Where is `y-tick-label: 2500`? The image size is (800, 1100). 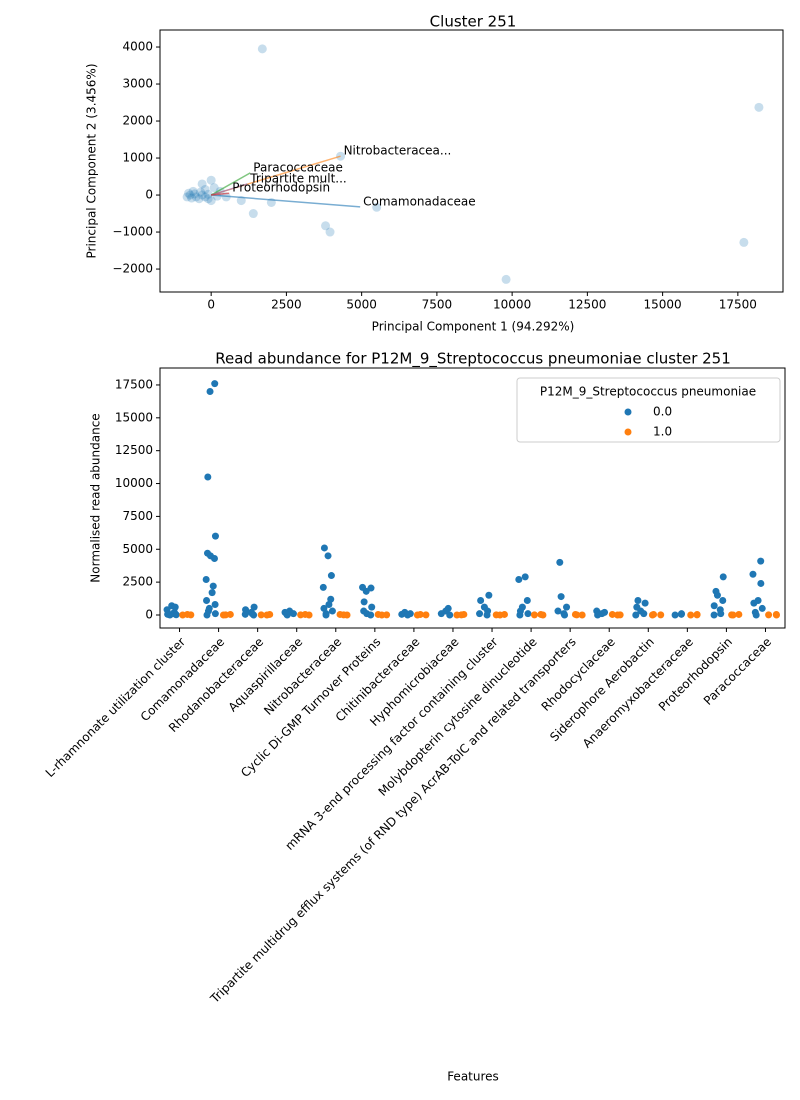
y-tick-label: 2500 is located at coordinates (137, 582).